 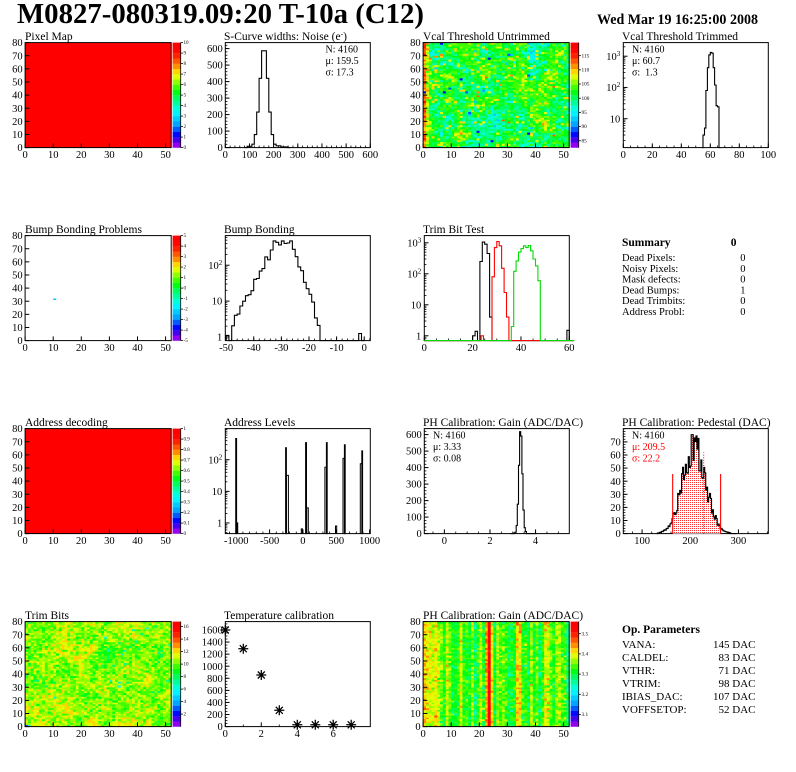 I want to click on svg-text: 3.2, so click(x=585, y=695).